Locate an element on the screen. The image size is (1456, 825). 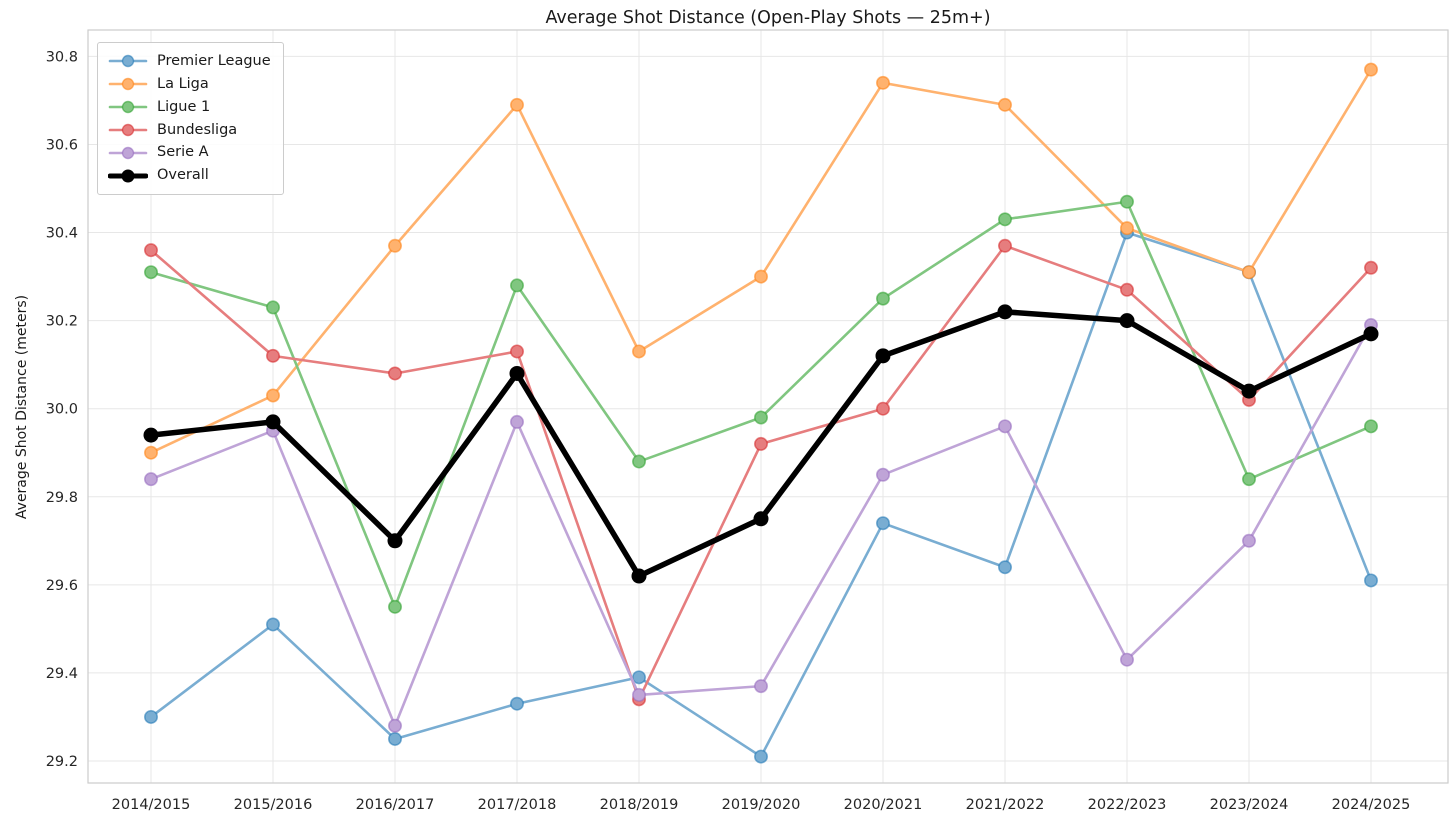
x-tick-label: 2021/2022 is located at coordinates (1005, 805).